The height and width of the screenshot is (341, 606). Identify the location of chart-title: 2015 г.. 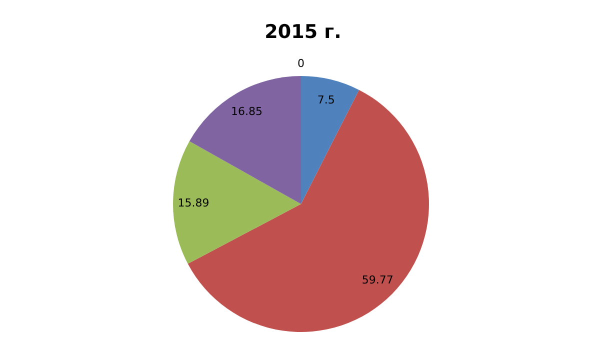
(303, 32).